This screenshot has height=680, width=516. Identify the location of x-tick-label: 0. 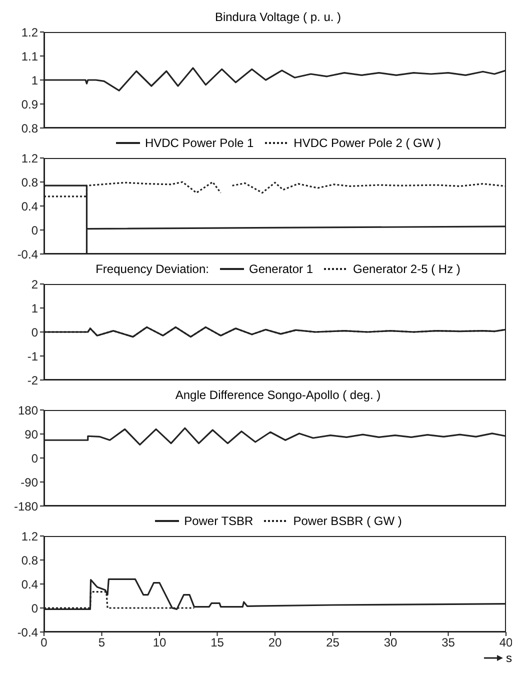
(44, 643).